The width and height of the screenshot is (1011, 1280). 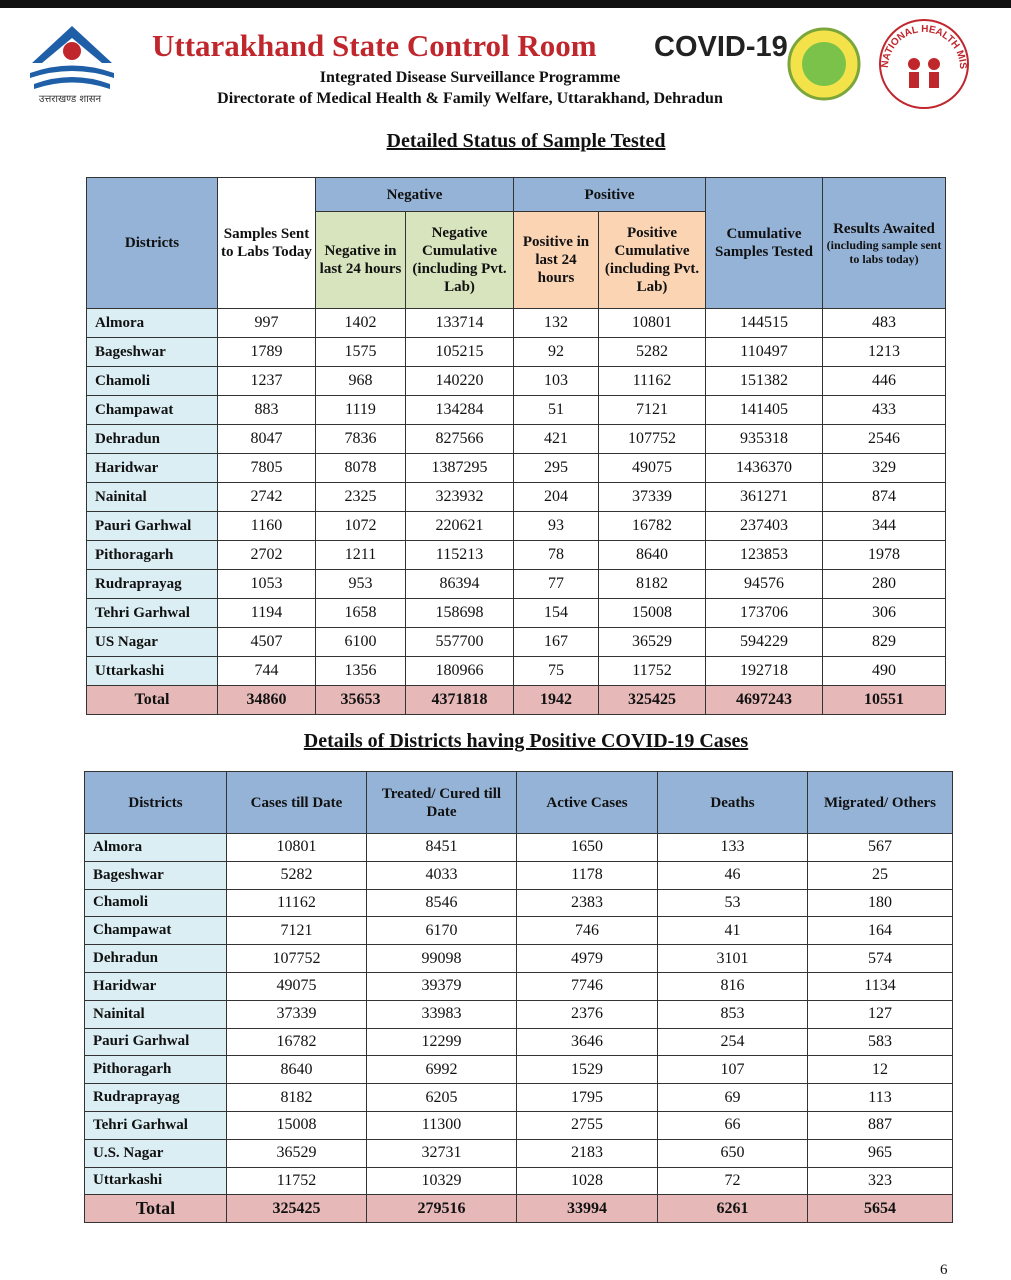 I want to click on row: Bageshwar 1789 1575 105215 92 5282 110497 1213, so click(x=516, y=352).